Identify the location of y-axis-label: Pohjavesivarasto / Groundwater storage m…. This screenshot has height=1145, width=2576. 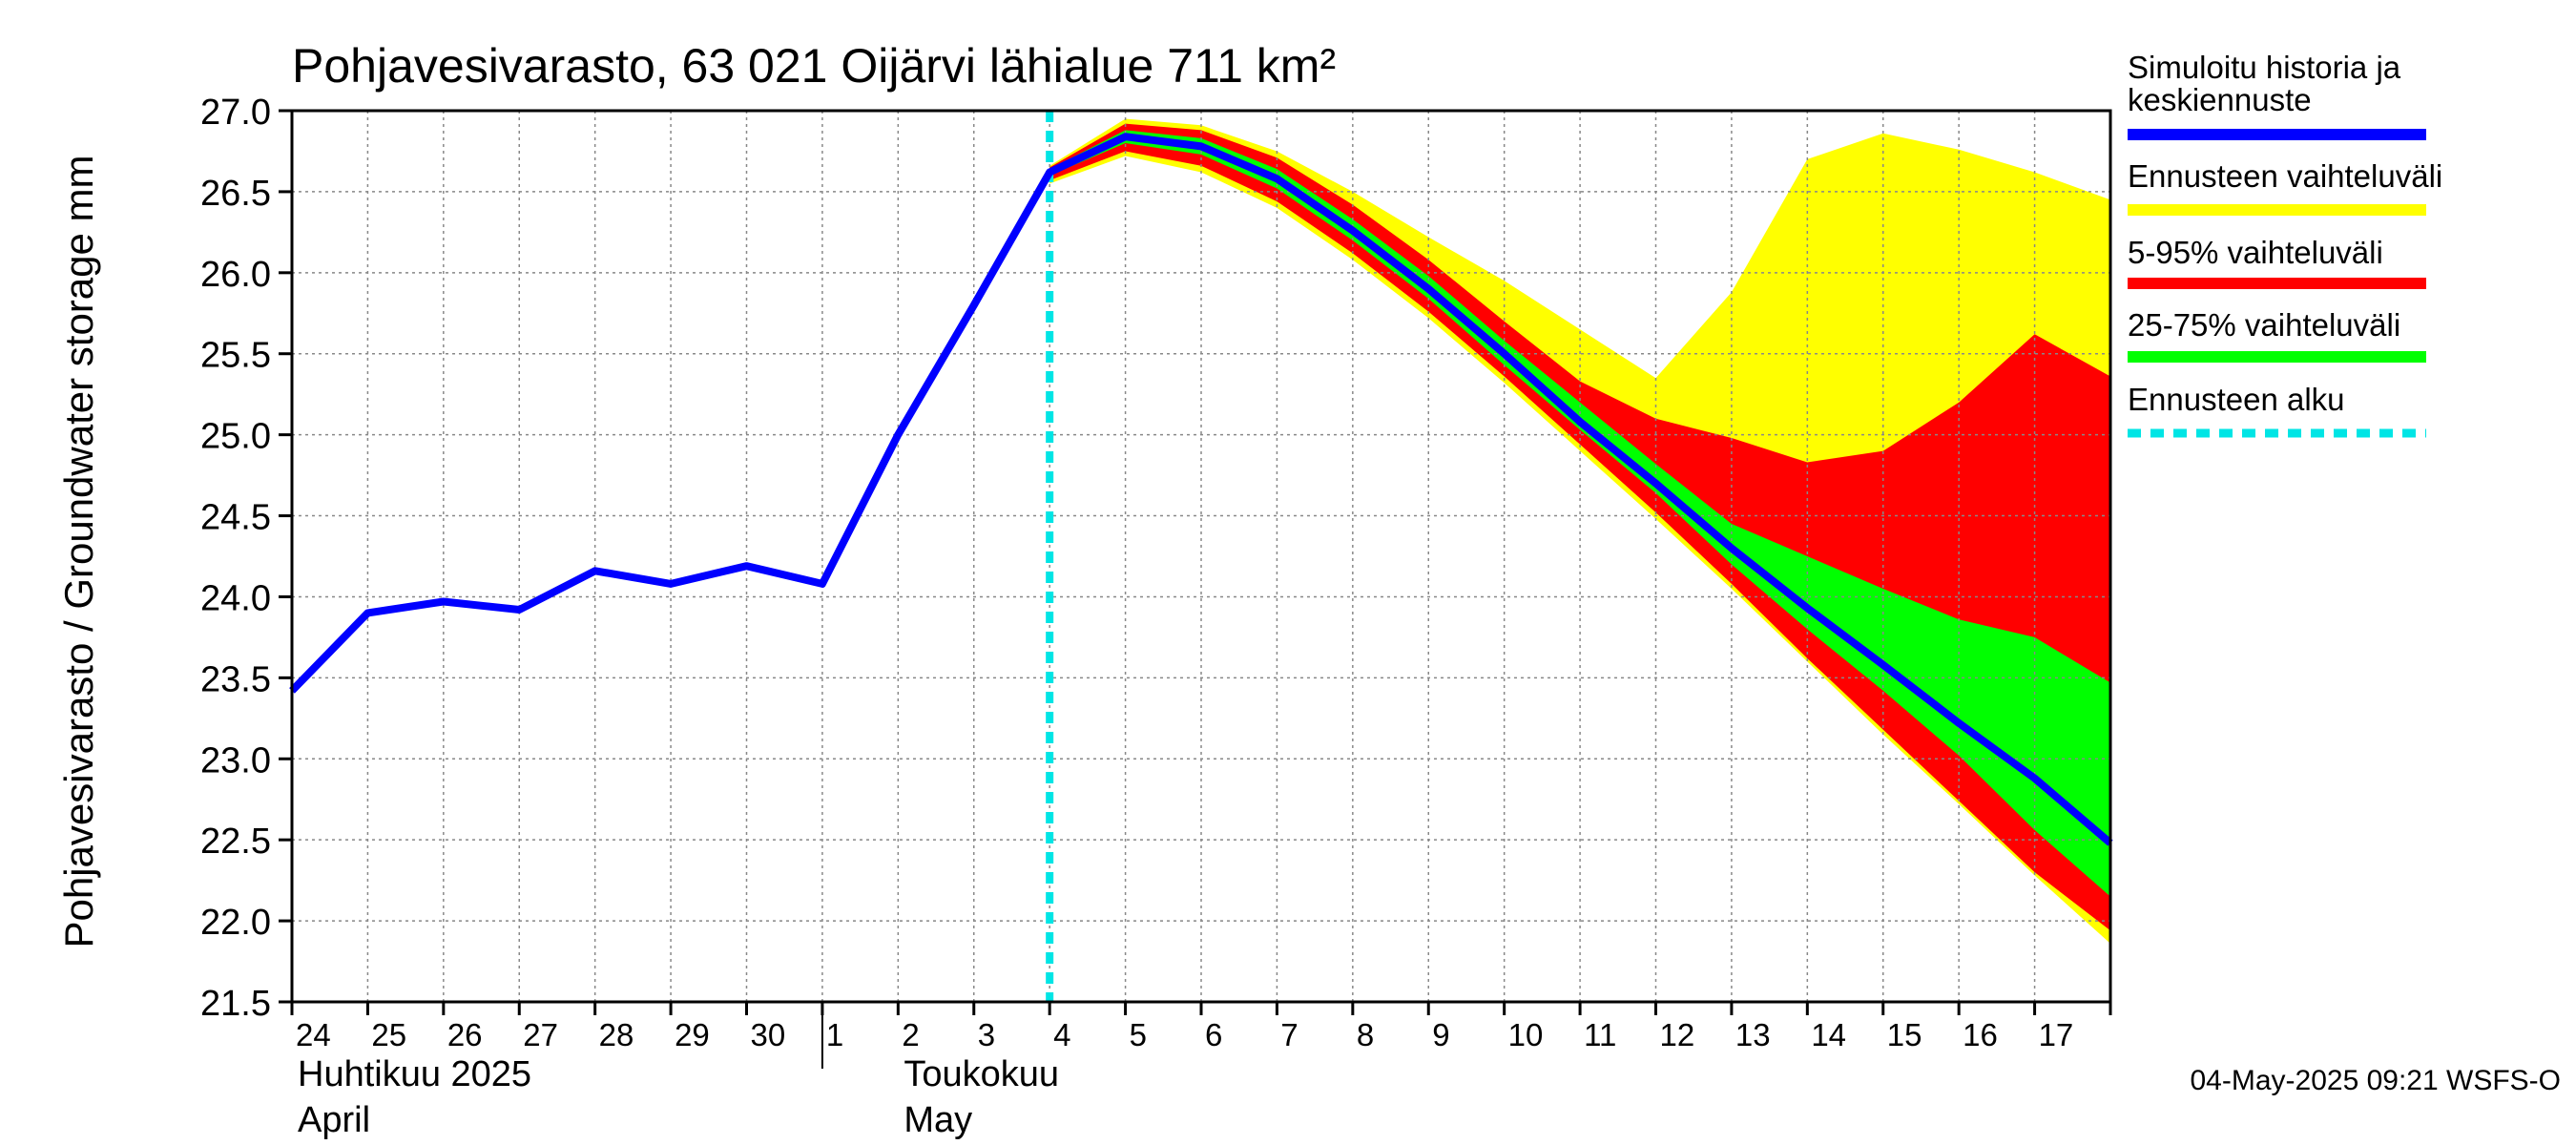
(78, 551).